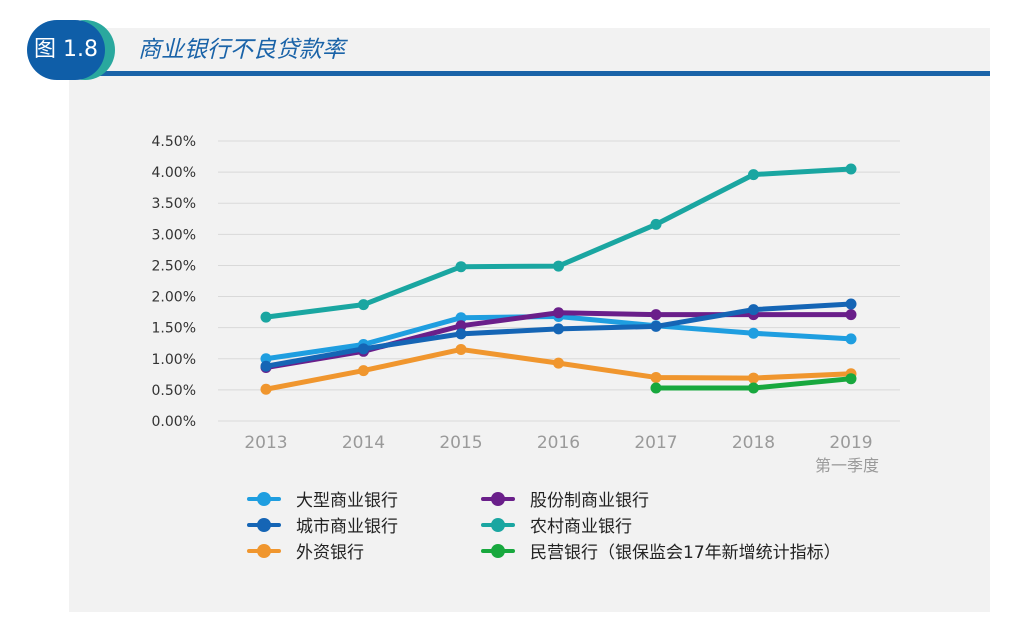  What do you see at coordinates (347, 527) in the screenshot?
I see `legend-label: 城市商业银行` at bounding box center [347, 527].